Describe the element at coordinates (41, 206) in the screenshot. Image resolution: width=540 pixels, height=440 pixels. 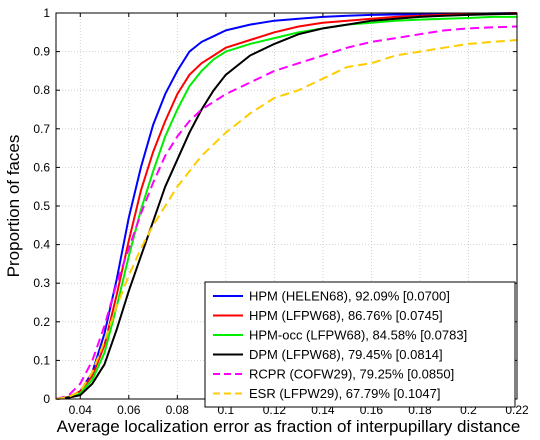
I see `y-tick-label: 0.5` at that location.